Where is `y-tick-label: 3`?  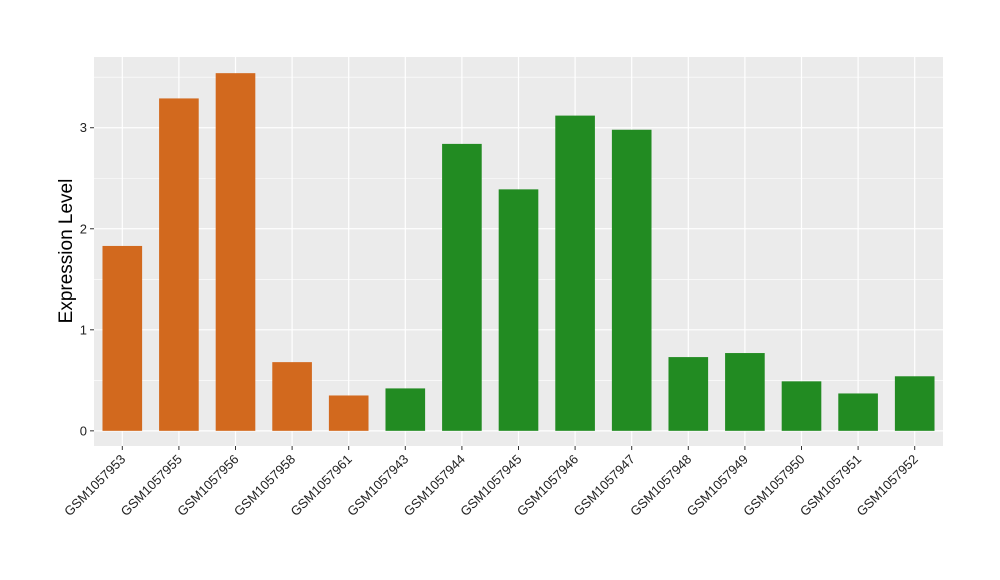
y-tick-label: 3 is located at coordinates (83, 127).